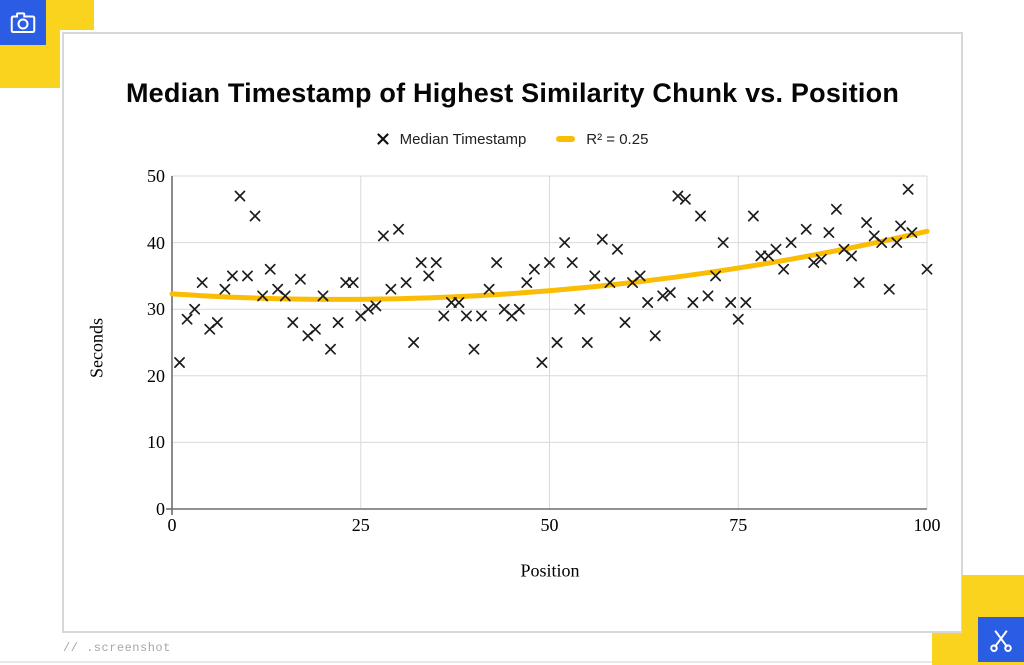 The image size is (1024, 665). Describe the element at coordinates (566, 139) in the screenshot. I see `trendline-swatch-icon` at that location.